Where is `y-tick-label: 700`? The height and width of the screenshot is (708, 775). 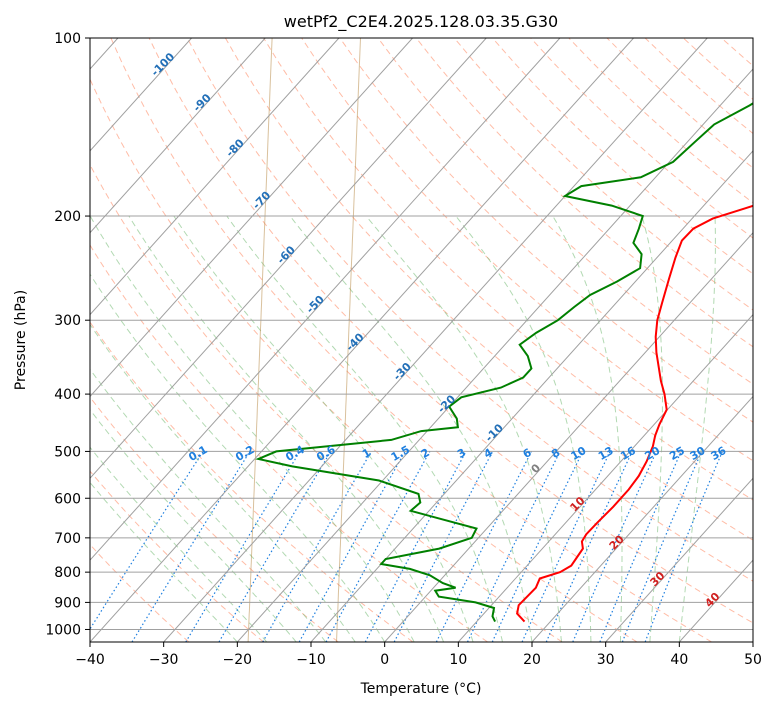
y-tick-label: 700 is located at coordinates (67, 539).